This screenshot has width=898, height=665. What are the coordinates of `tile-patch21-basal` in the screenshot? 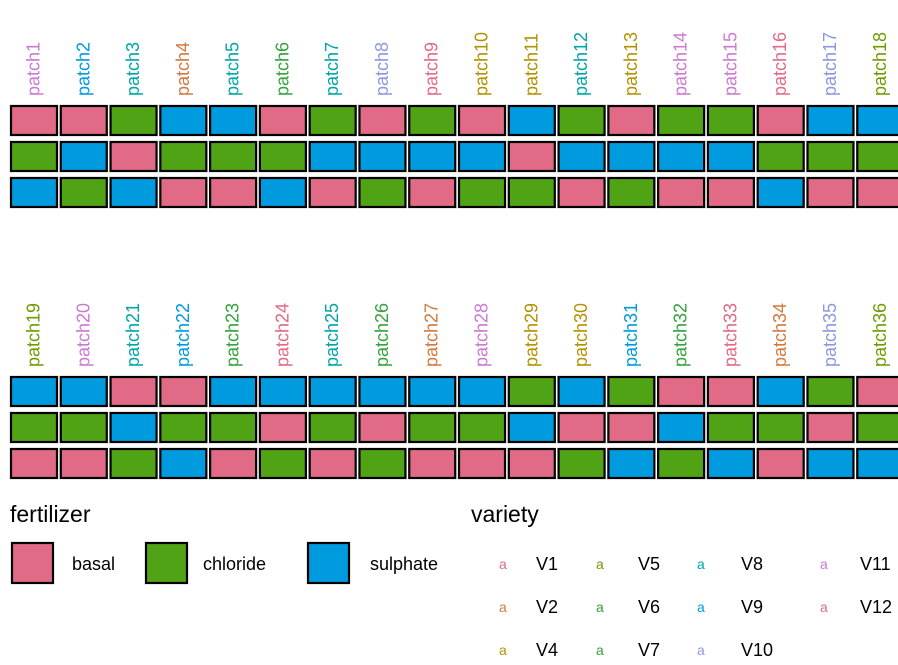 It's located at (133, 391).